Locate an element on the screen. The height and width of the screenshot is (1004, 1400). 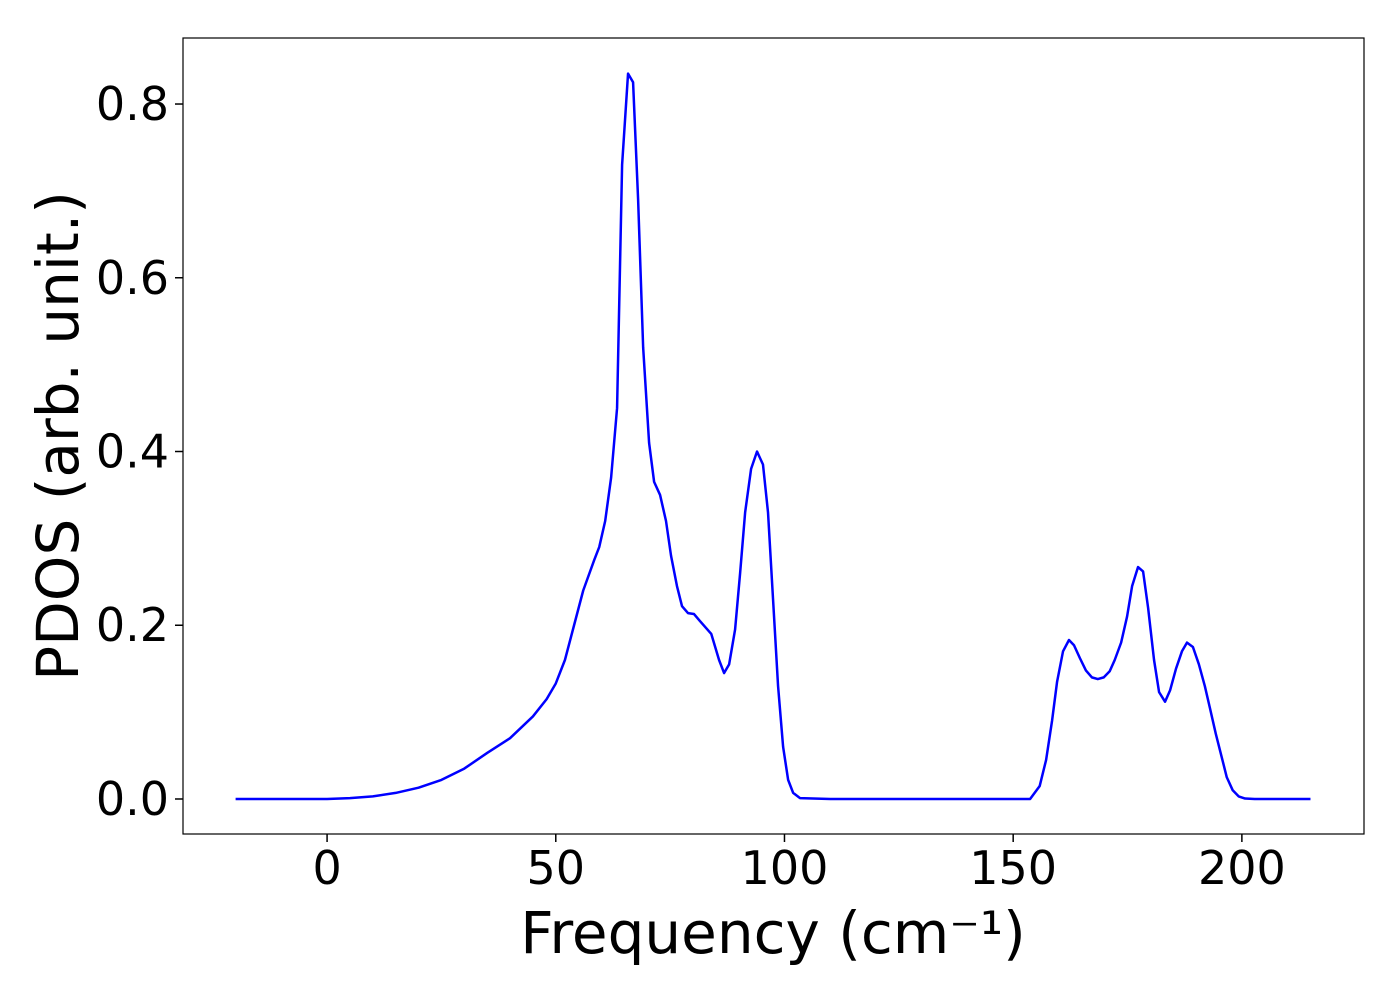
x-tick-label: 200 is located at coordinates (1242, 868).